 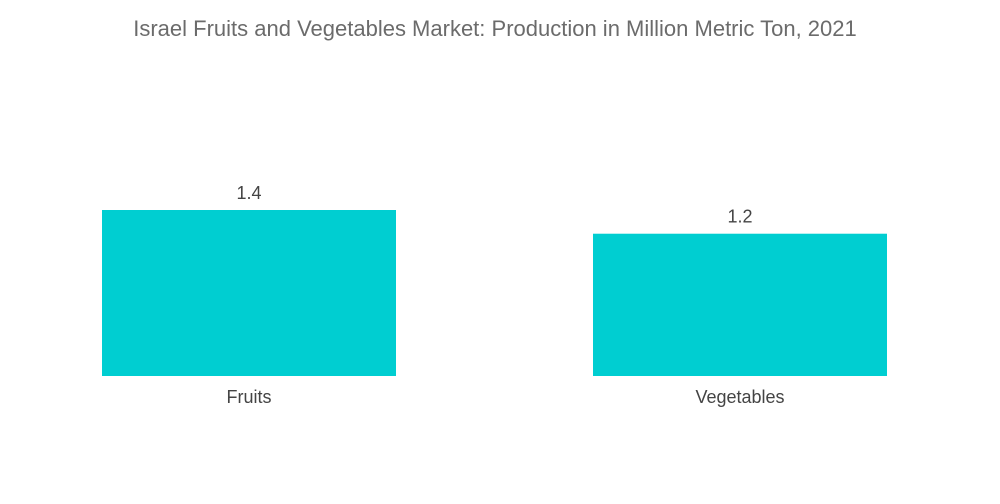 What do you see at coordinates (248, 193) in the screenshot?
I see `data-label-fruits: 1.4` at bounding box center [248, 193].